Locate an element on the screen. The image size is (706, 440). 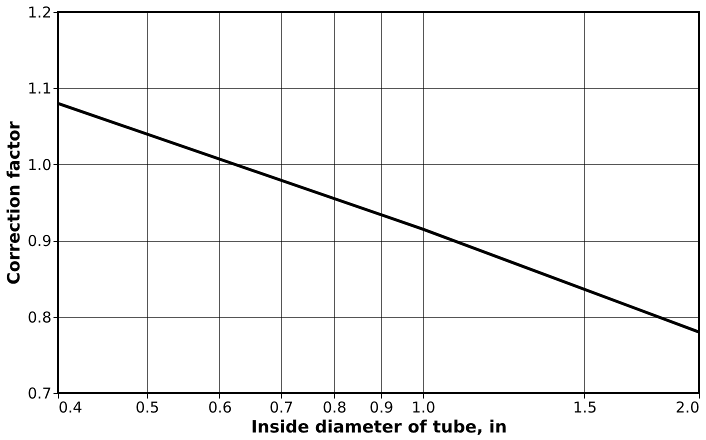
x-tick-label: 0.6 is located at coordinates (220, 407).